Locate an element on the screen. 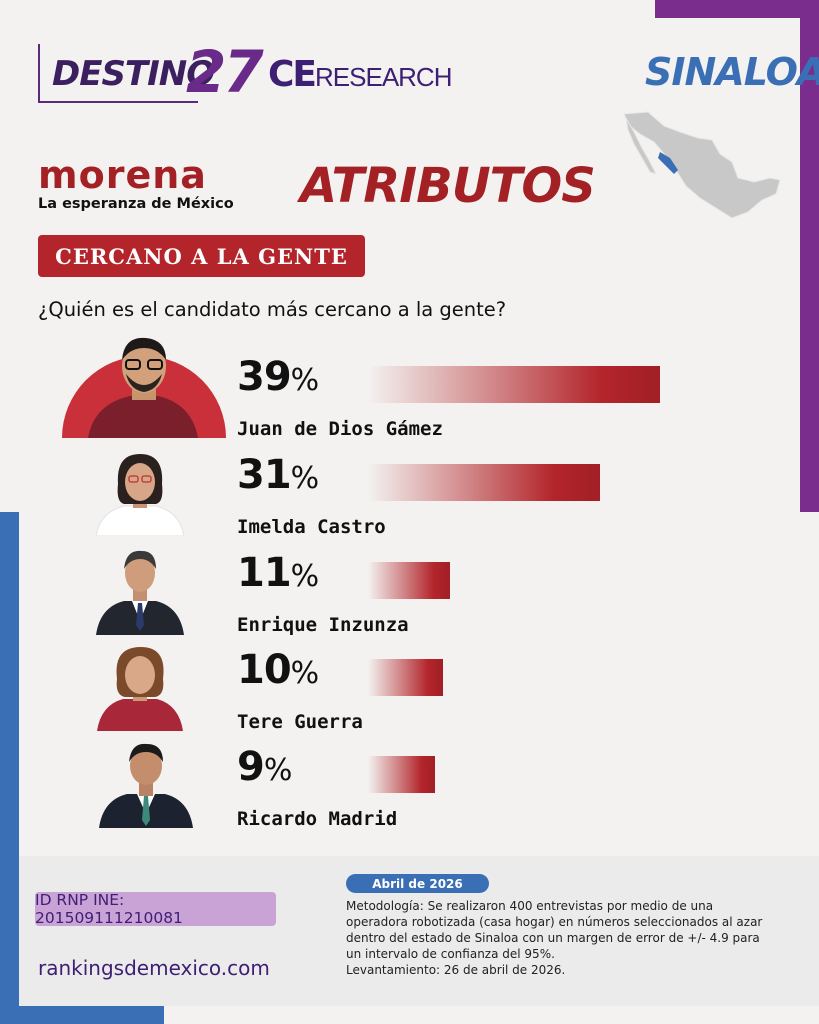  bar-value-label: 10% is located at coordinates (278, 670).